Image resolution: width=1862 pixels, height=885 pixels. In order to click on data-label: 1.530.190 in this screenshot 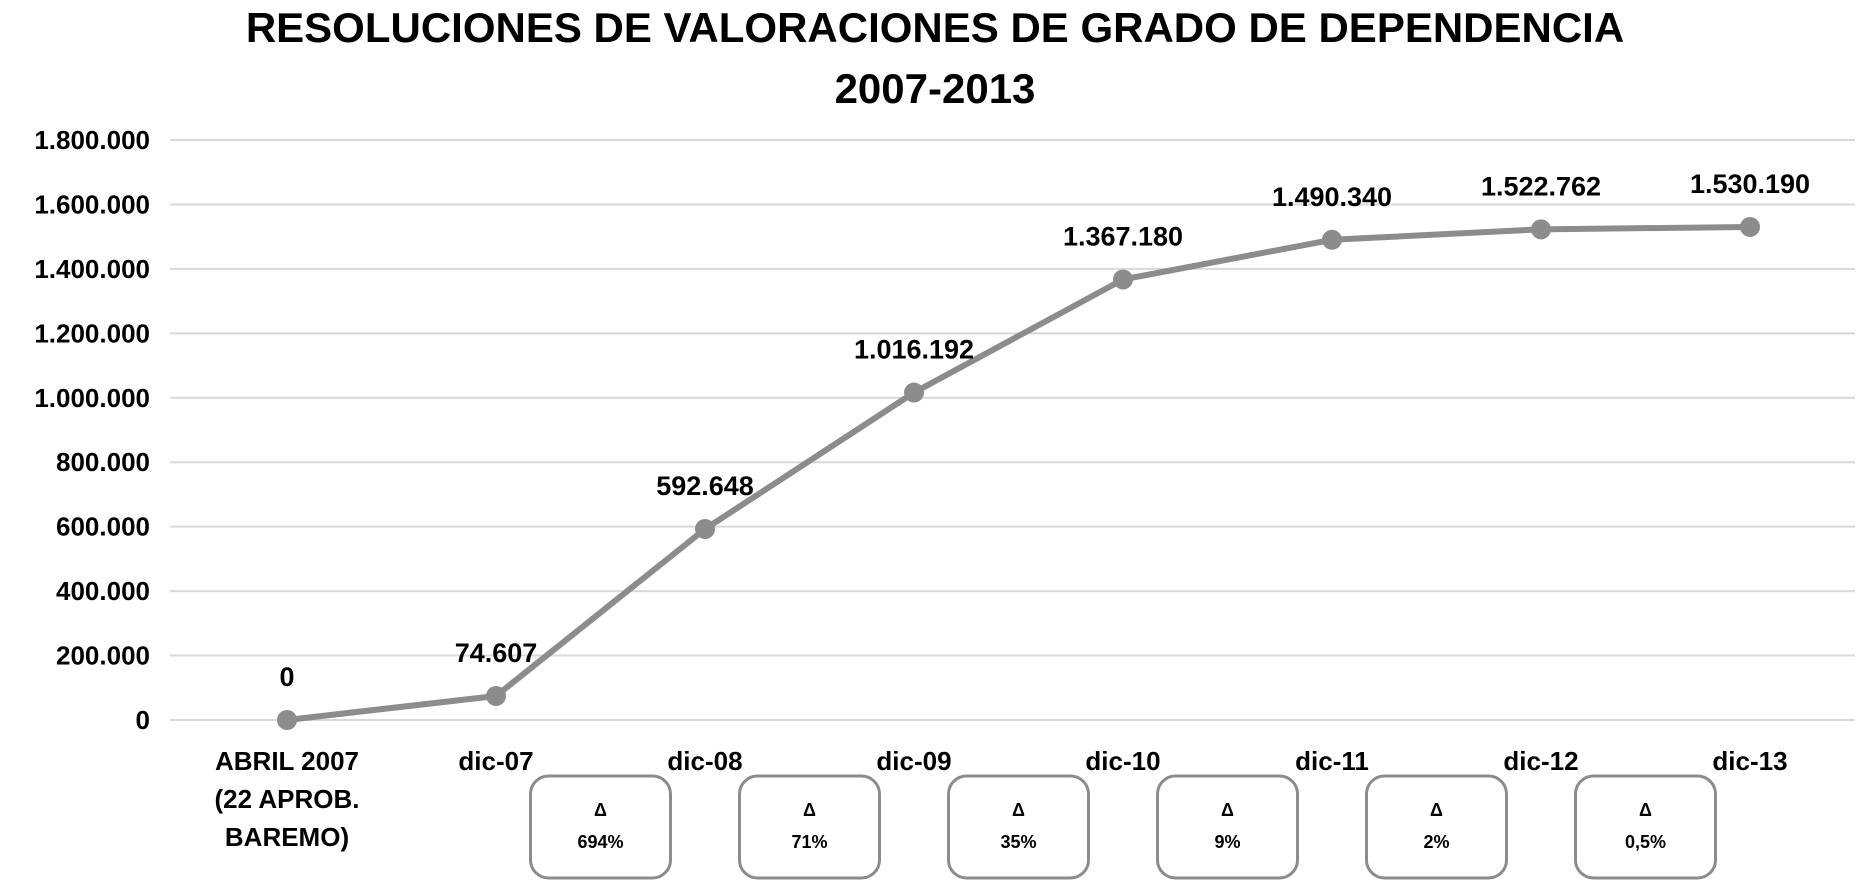, I will do `click(1750, 184)`.